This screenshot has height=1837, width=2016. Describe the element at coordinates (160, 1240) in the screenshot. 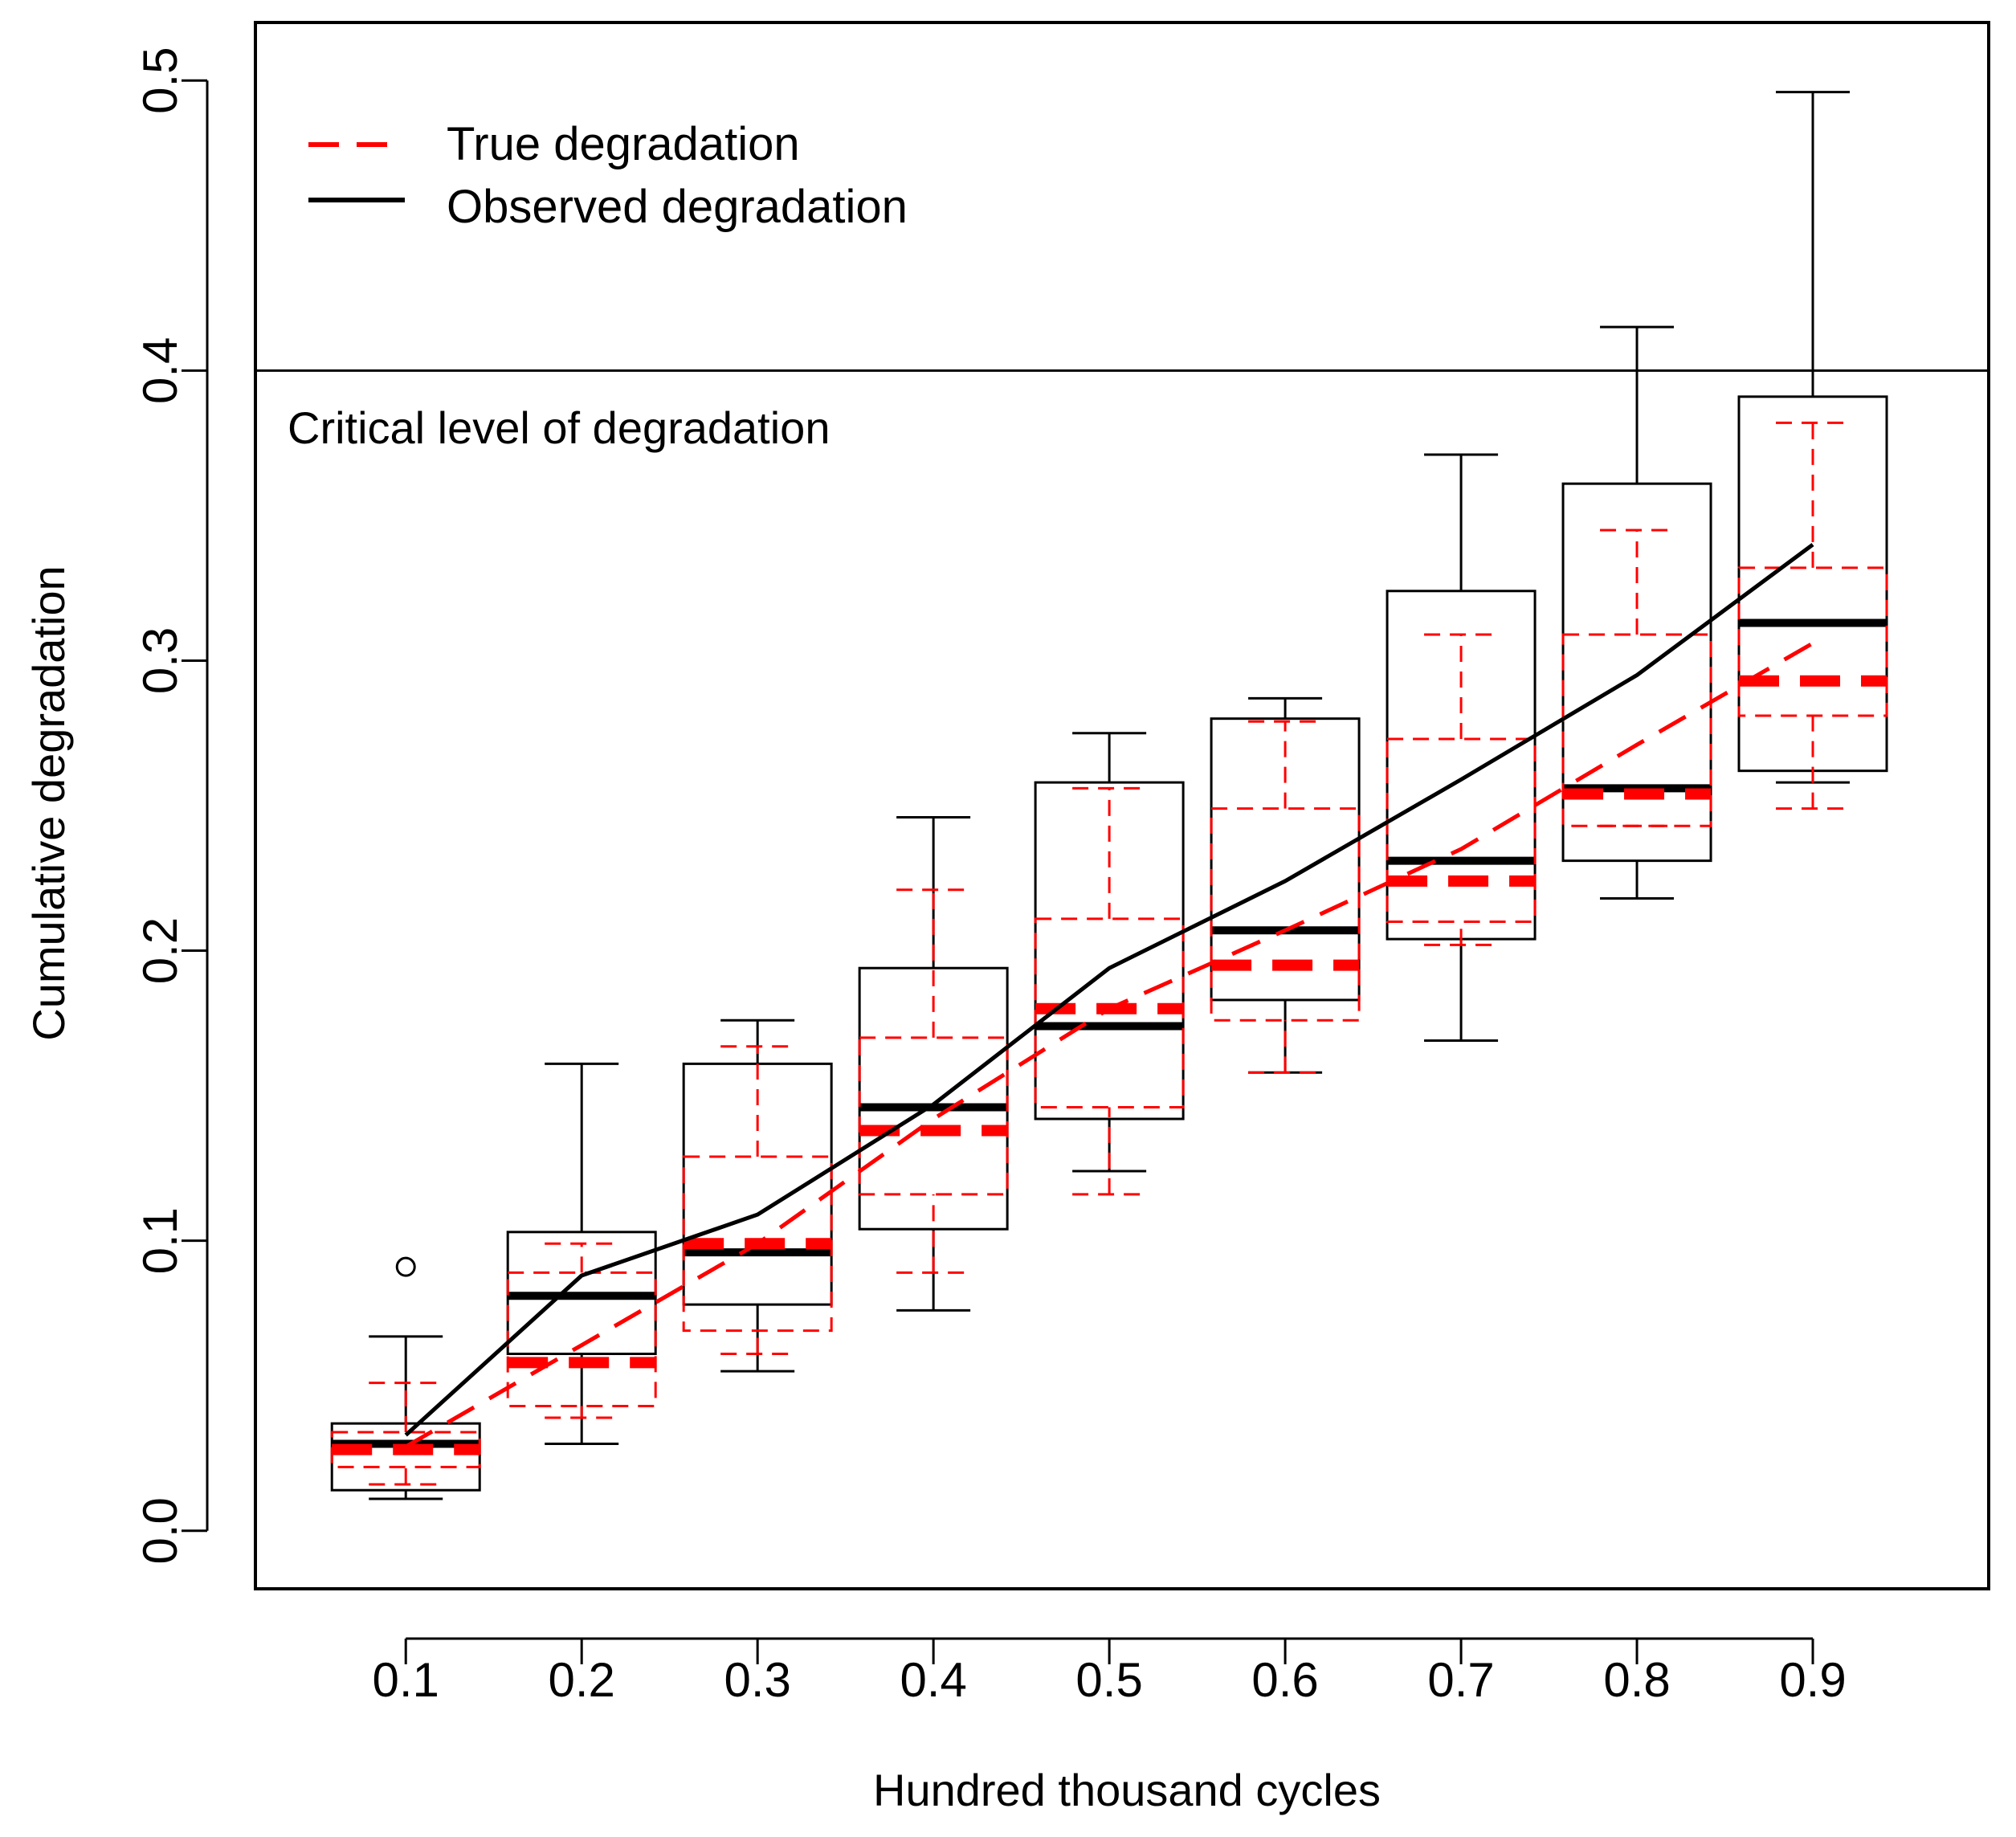

I see `y-tick-label: 0.1` at that location.